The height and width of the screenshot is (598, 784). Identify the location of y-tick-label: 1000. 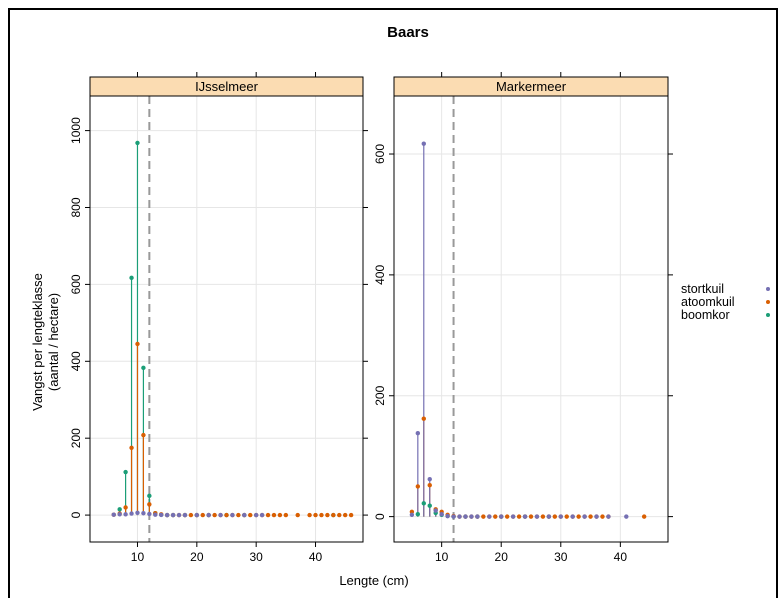
(76, 130).